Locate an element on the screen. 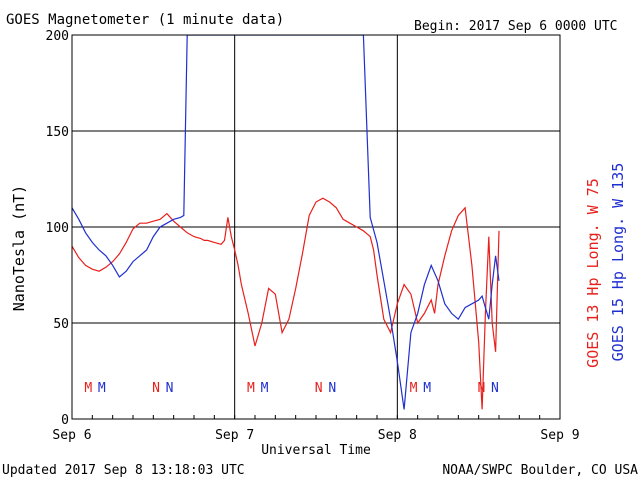  legend-goes15: GOES 15 Hp Long. W 135 is located at coordinates (618, 262).